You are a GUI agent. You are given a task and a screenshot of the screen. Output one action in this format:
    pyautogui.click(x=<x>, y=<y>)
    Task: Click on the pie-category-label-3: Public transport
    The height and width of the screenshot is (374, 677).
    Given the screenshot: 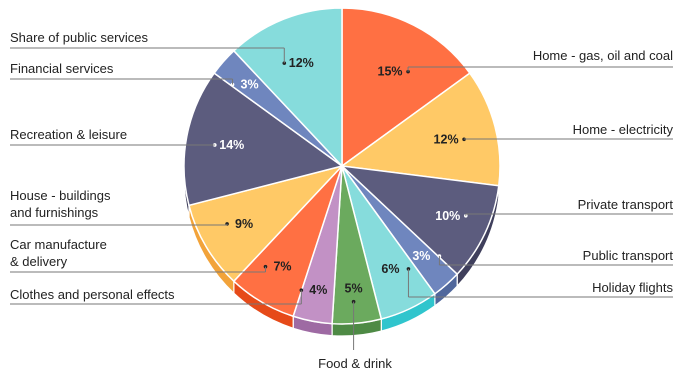 What is the action you would take?
    pyautogui.click(x=628, y=255)
    